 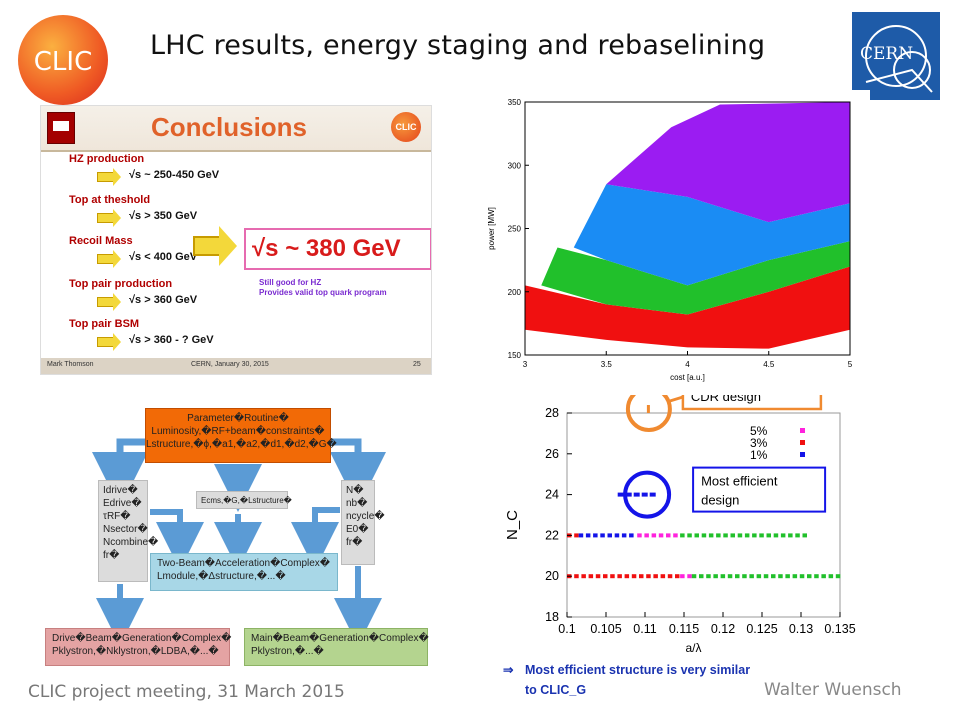 I want to click on x-tick-label: 0.13, so click(x=801, y=629).